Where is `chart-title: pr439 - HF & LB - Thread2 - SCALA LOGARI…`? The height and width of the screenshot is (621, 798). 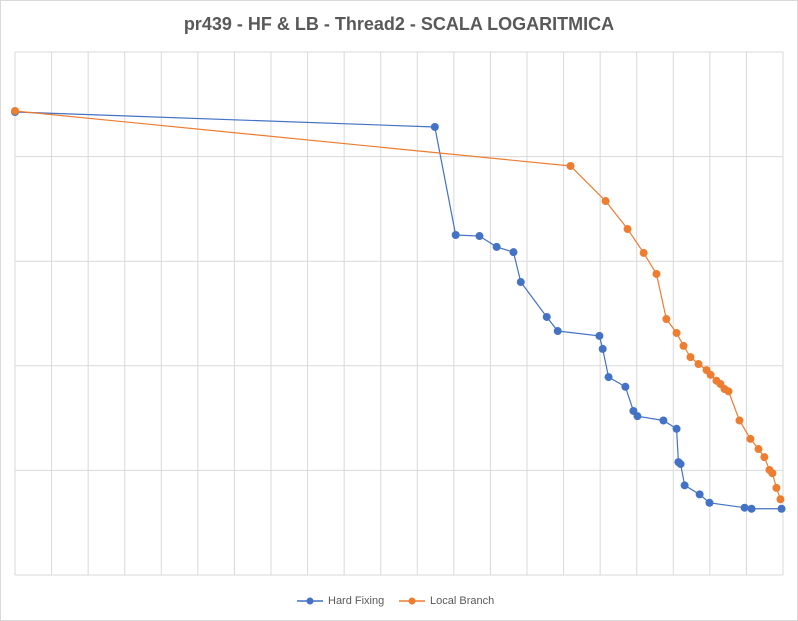
chart-title: pr439 - HF & LB - Thread2 - SCALA LOGARI… is located at coordinates (399, 24).